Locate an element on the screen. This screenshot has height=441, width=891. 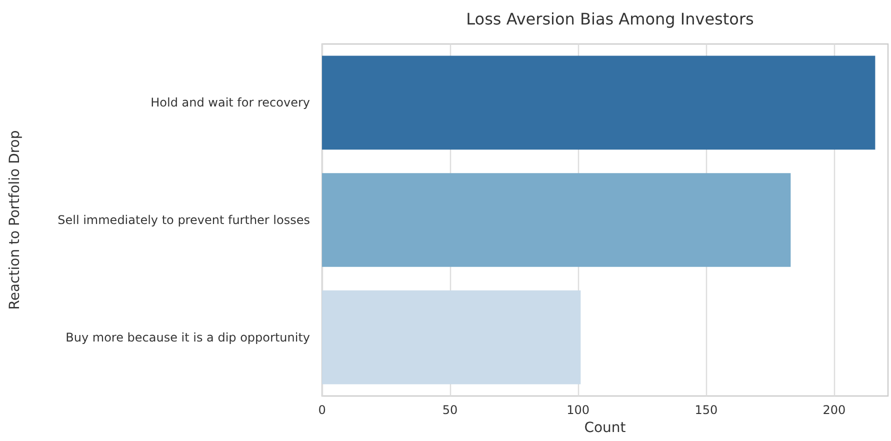
x-axis-title: Count is located at coordinates (605, 428).